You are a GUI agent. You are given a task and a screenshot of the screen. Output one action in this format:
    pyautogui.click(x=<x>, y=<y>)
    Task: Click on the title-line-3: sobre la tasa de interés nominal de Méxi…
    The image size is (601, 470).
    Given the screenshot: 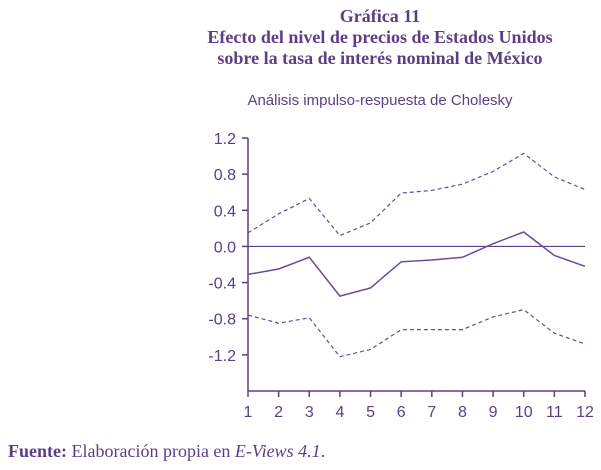 What is the action you would take?
    pyautogui.click(x=380, y=58)
    